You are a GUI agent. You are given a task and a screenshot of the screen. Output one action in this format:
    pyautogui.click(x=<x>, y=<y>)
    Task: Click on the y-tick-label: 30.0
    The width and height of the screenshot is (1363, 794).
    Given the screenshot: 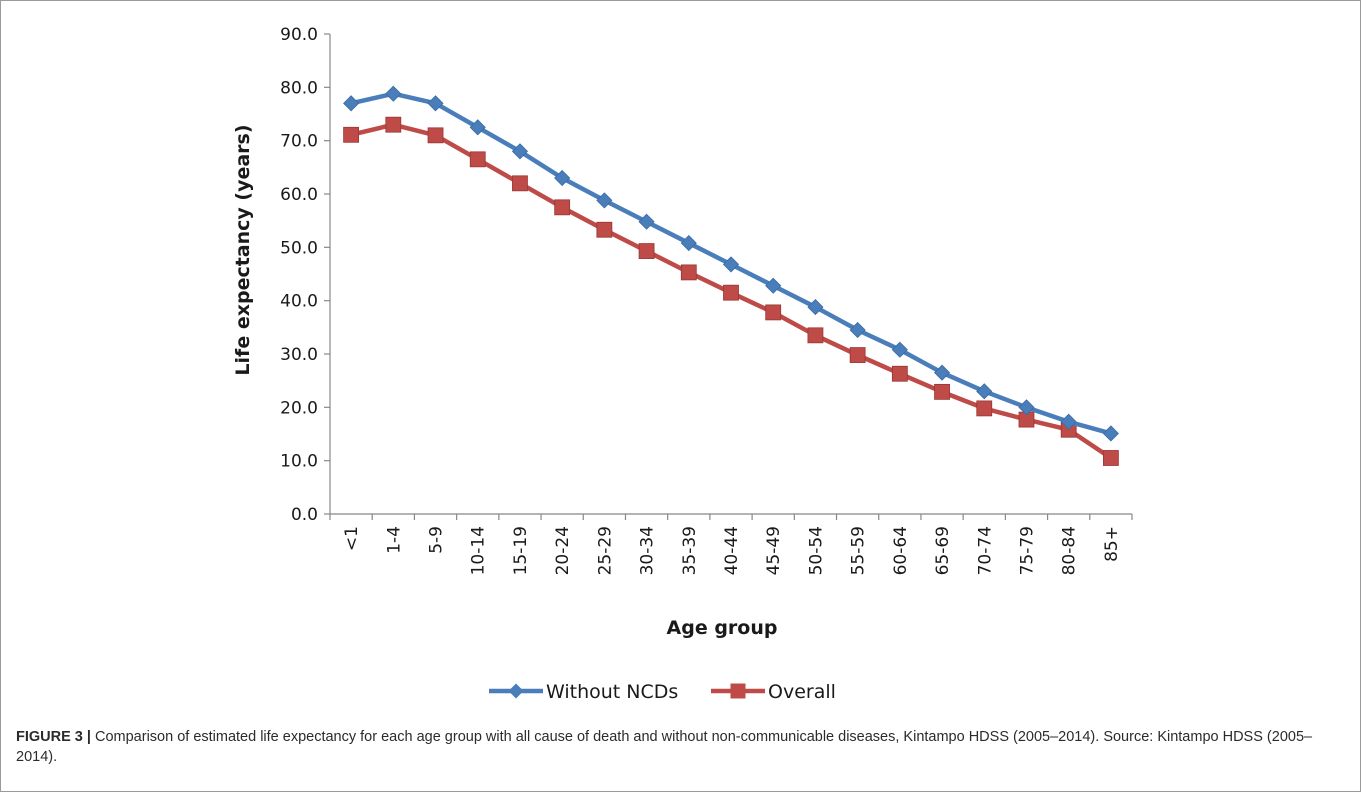 What is the action you would take?
    pyautogui.click(x=299, y=355)
    